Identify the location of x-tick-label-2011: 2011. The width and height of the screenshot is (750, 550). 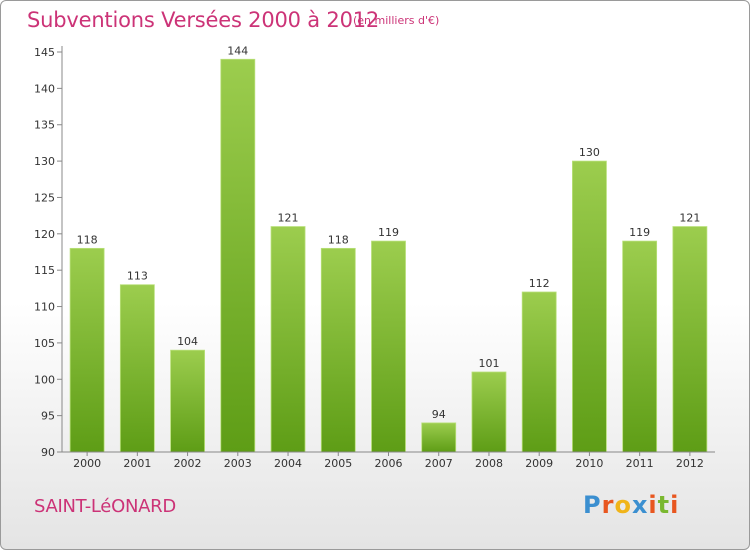
(640, 463).